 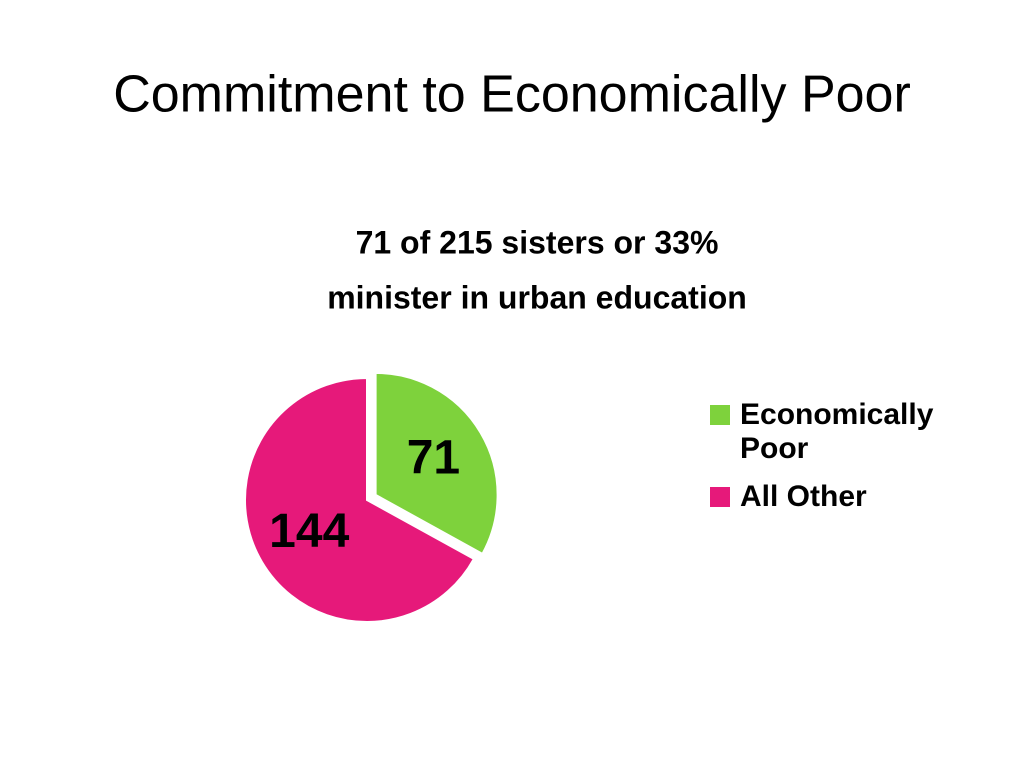 What do you see at coordinates (512, 95) in the screenshot?
I see `slide-title: Commitment to Economically Poor` at bounding box center [512, 95].